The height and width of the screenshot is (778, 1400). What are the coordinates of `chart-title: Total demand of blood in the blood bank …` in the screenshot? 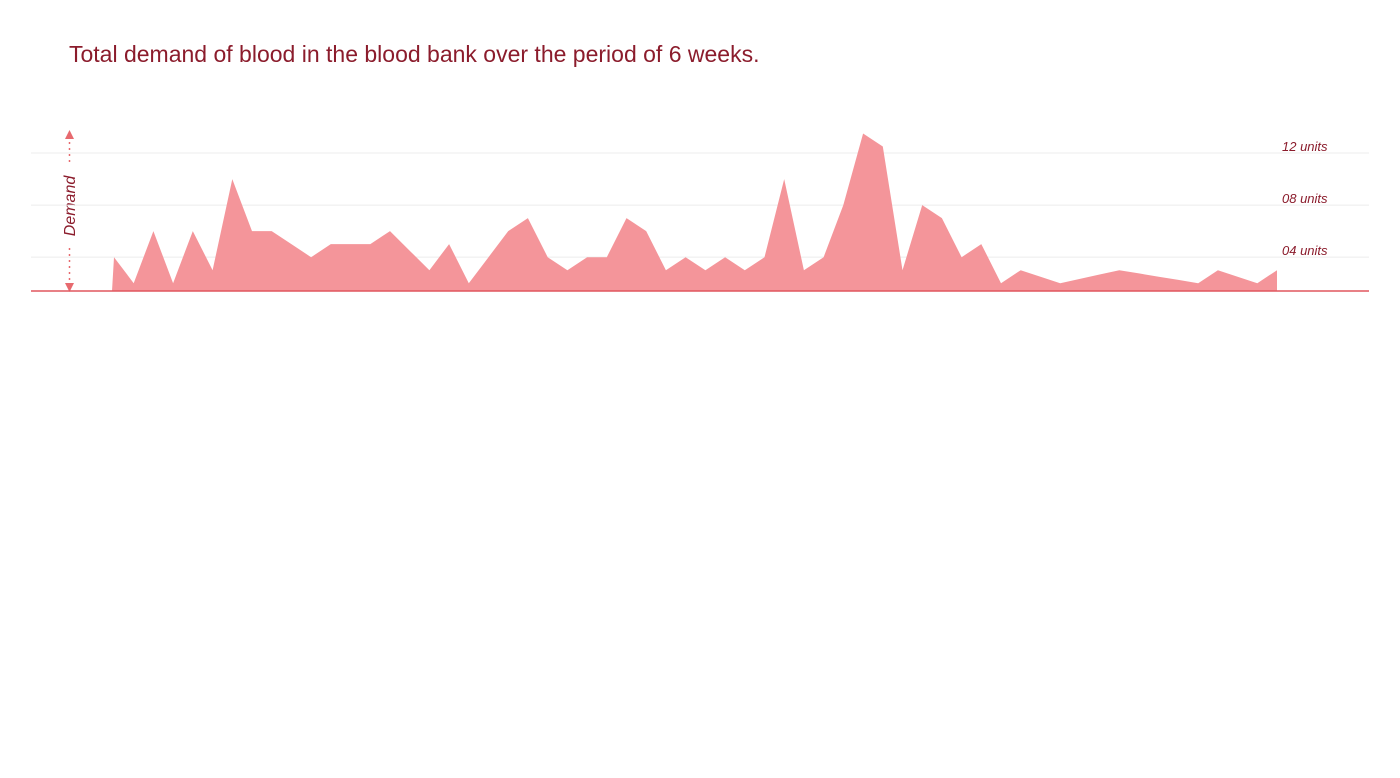 It's located at (414, 54).